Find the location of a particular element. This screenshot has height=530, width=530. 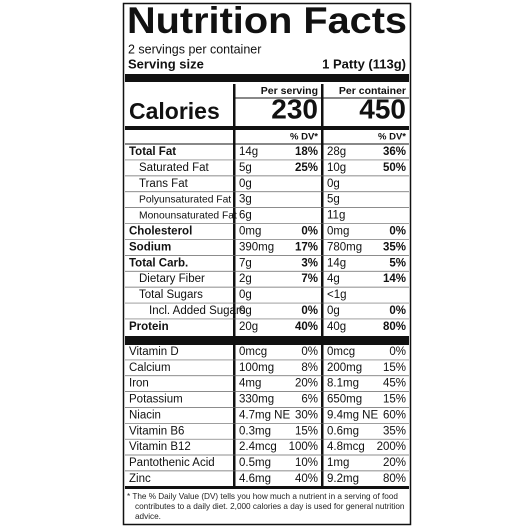

amount: 2g is located at coordinates (245, 279).